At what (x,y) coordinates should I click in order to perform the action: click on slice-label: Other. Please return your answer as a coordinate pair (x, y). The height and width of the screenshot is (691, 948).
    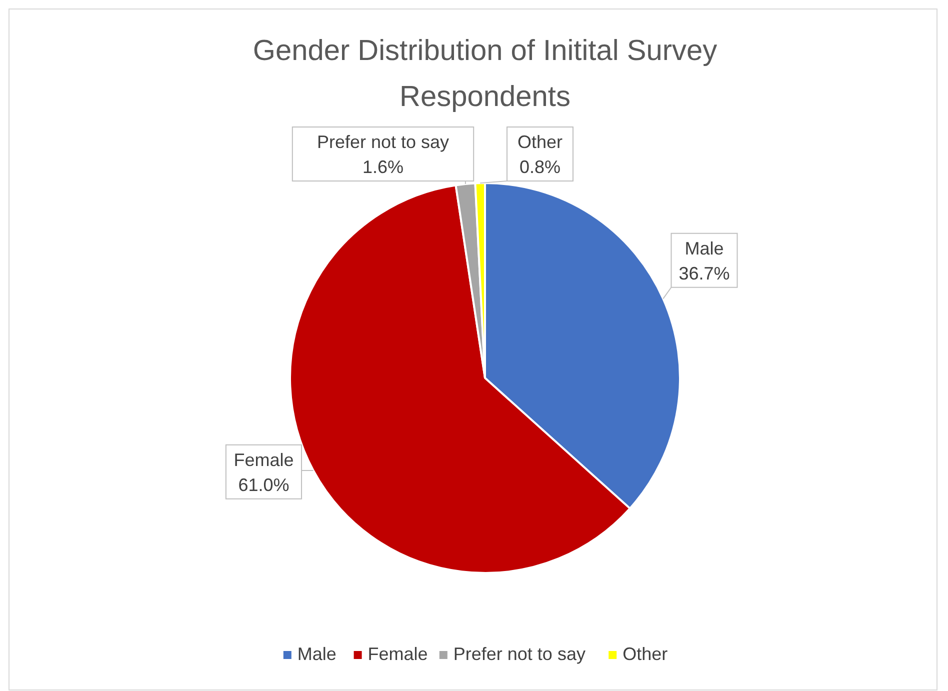
    Looking at the image, I should click on (540, 142).